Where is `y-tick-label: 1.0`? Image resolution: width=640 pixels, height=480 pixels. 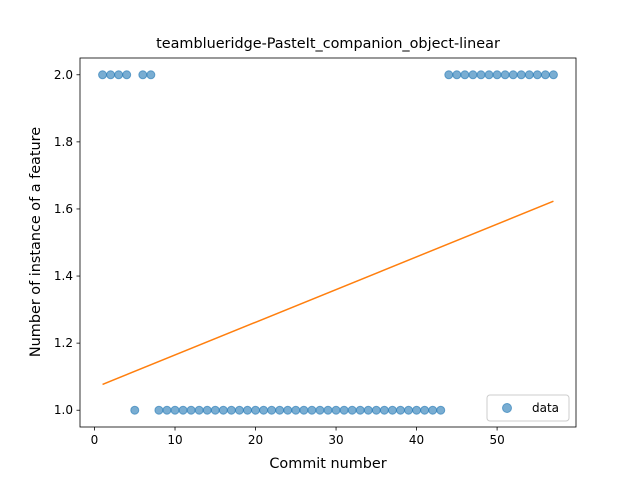 y-tick-label: 1.0 is located at coordinates (63, 410).